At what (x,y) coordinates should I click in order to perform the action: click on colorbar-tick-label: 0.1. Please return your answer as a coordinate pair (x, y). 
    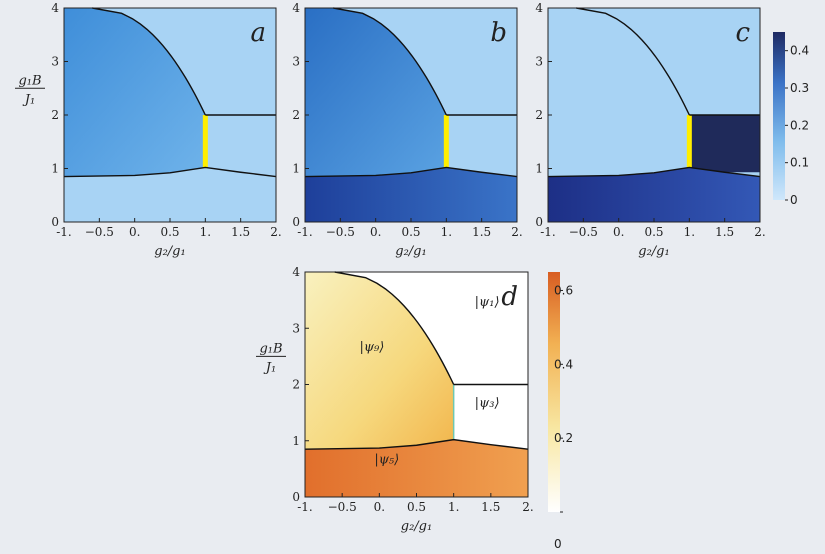
    Looking at the image, I should click on (799, 163).